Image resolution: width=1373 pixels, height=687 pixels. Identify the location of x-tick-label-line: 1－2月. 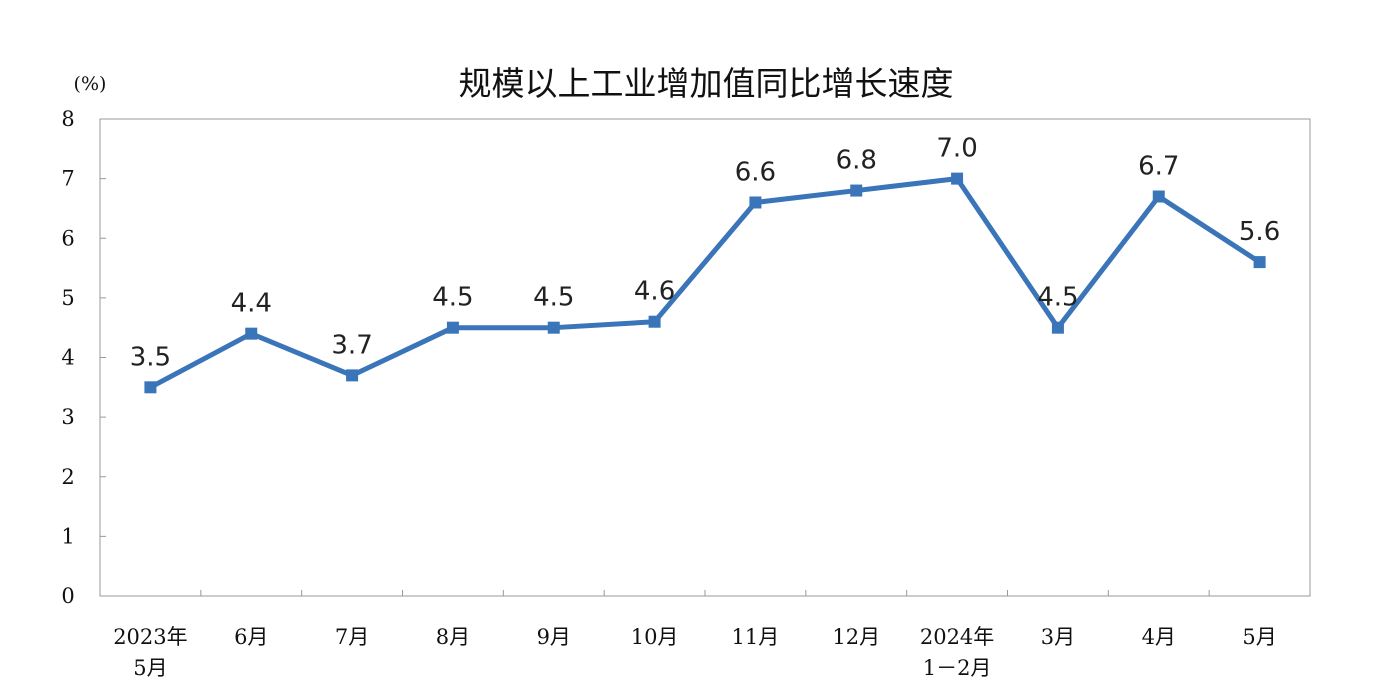
(957, 668).